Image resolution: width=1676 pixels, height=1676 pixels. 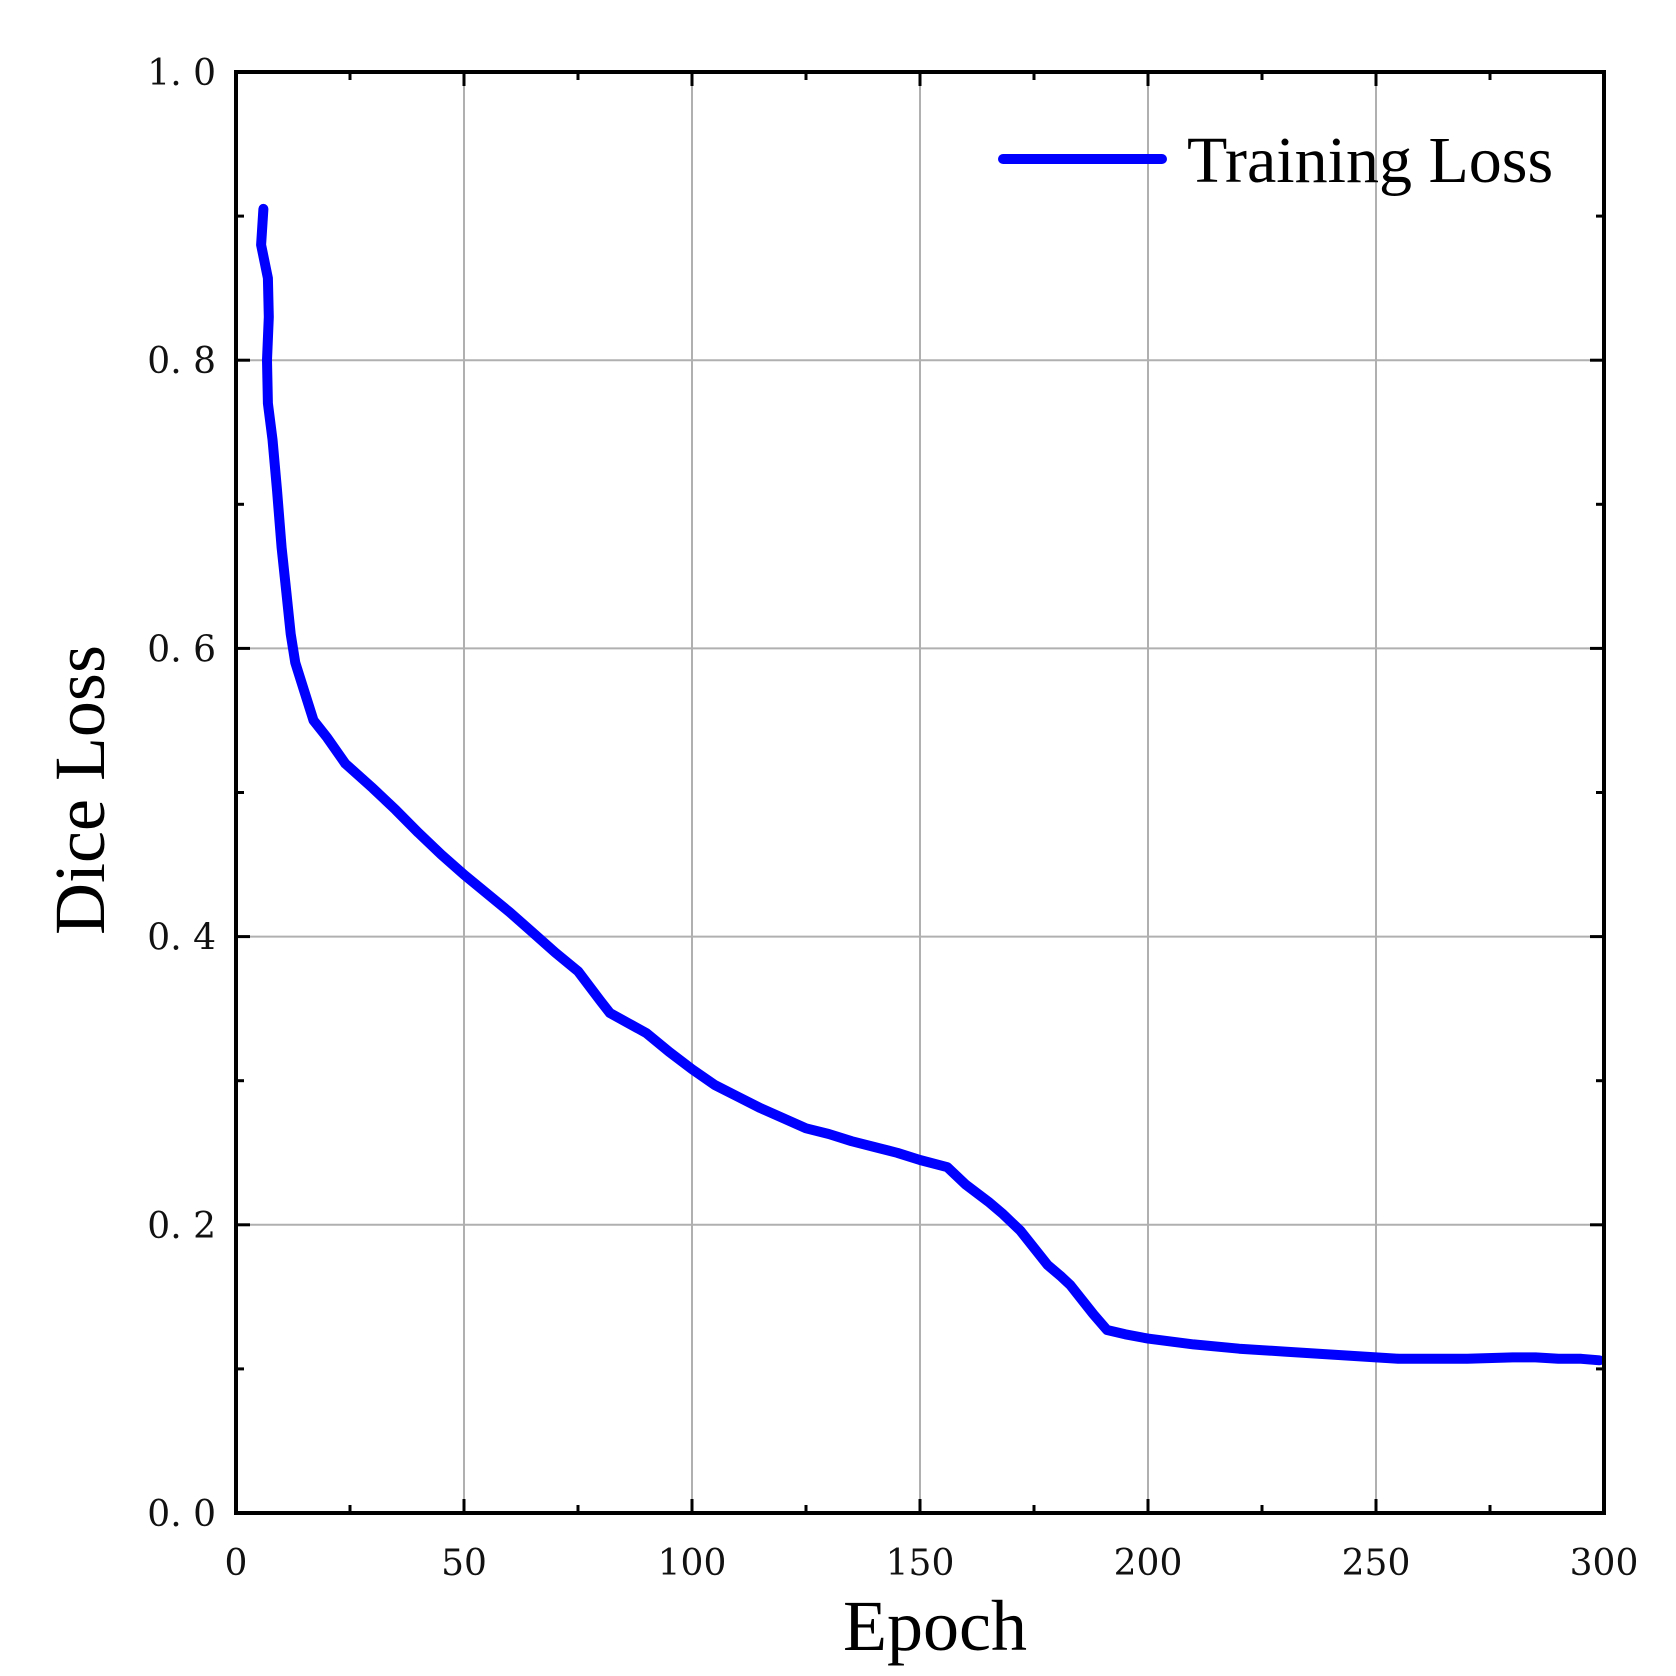 What do you see at coordinates (181, 649) in the screenshot?
I see `y-tick-label: 0. 6` at bounding box center [181, 649].